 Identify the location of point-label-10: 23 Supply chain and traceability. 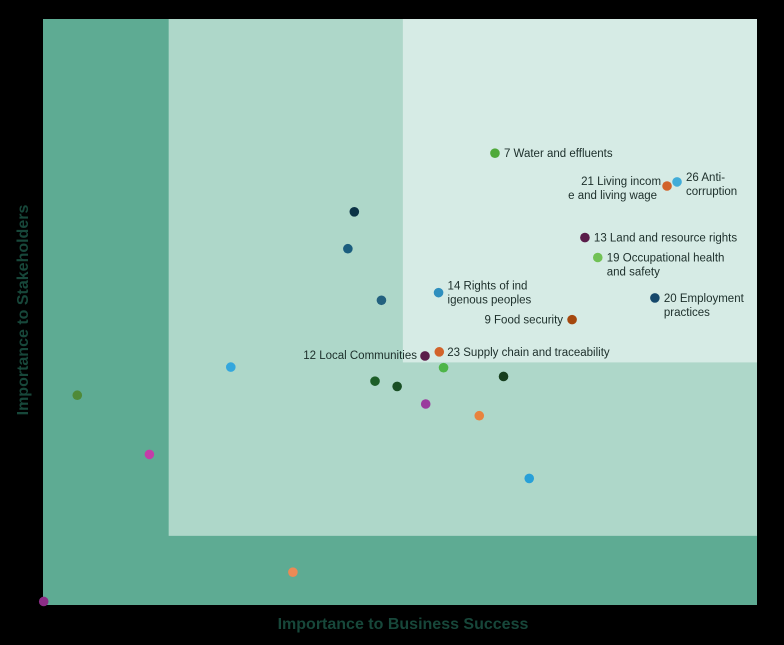
(528, 353).